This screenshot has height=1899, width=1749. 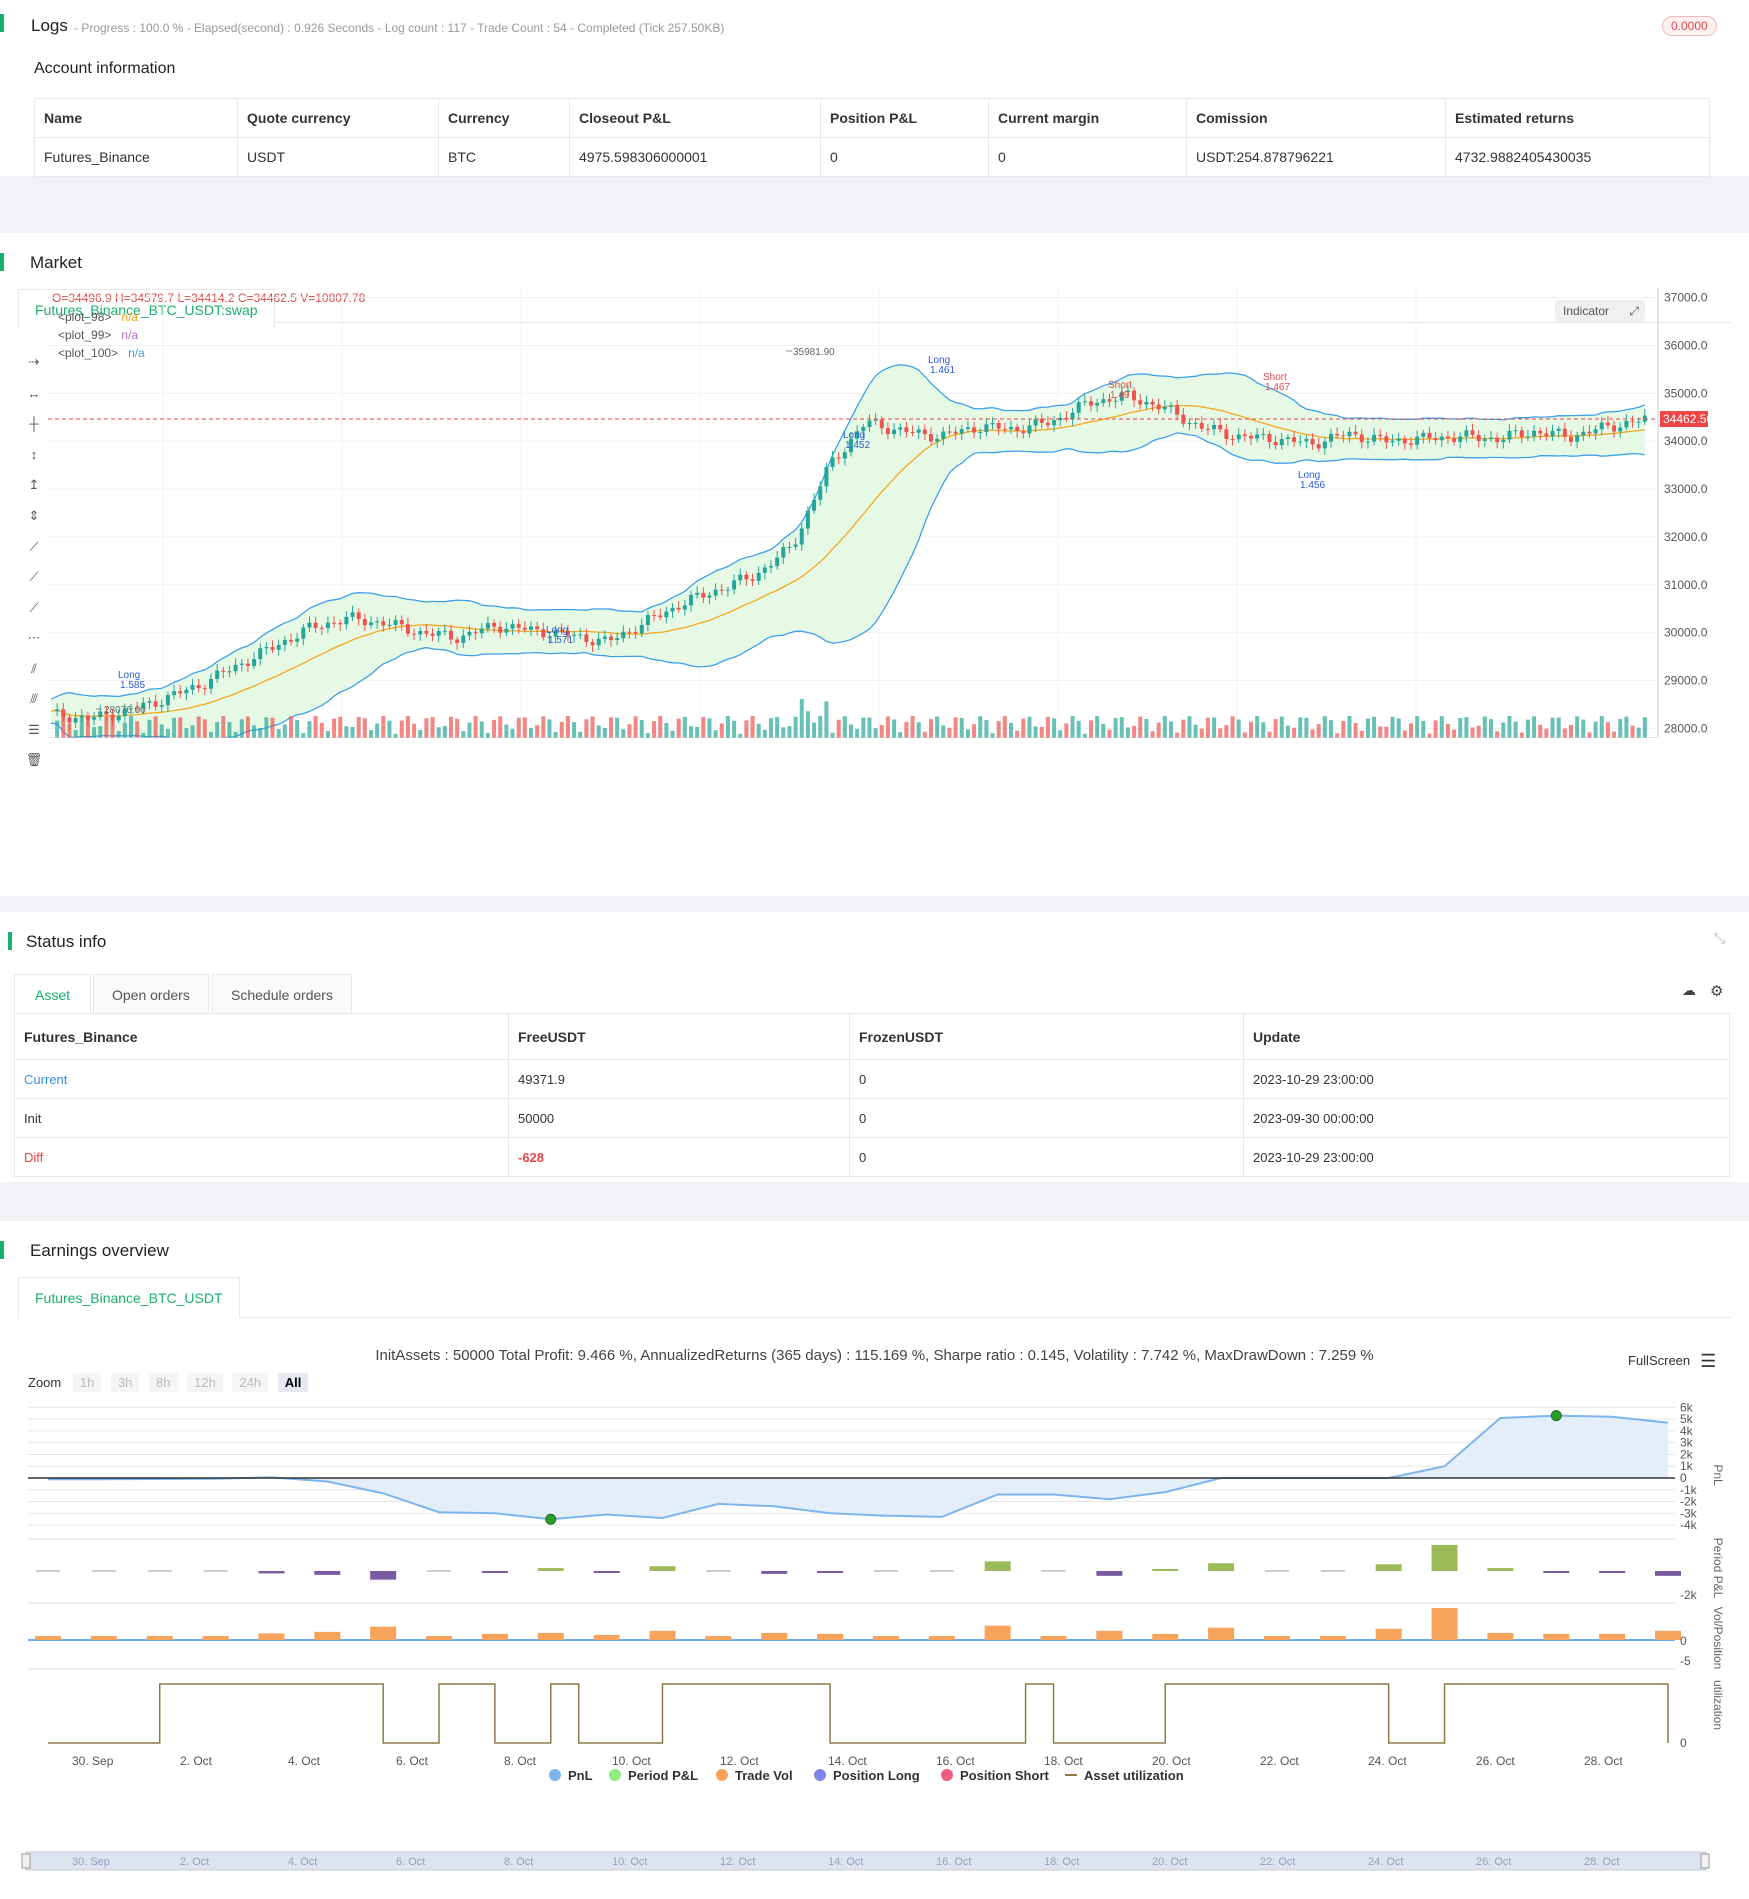 What do you see at coordinates (847, 585) in the screenshot?
I see `lower-band-line` at bounding box center [847, 585].